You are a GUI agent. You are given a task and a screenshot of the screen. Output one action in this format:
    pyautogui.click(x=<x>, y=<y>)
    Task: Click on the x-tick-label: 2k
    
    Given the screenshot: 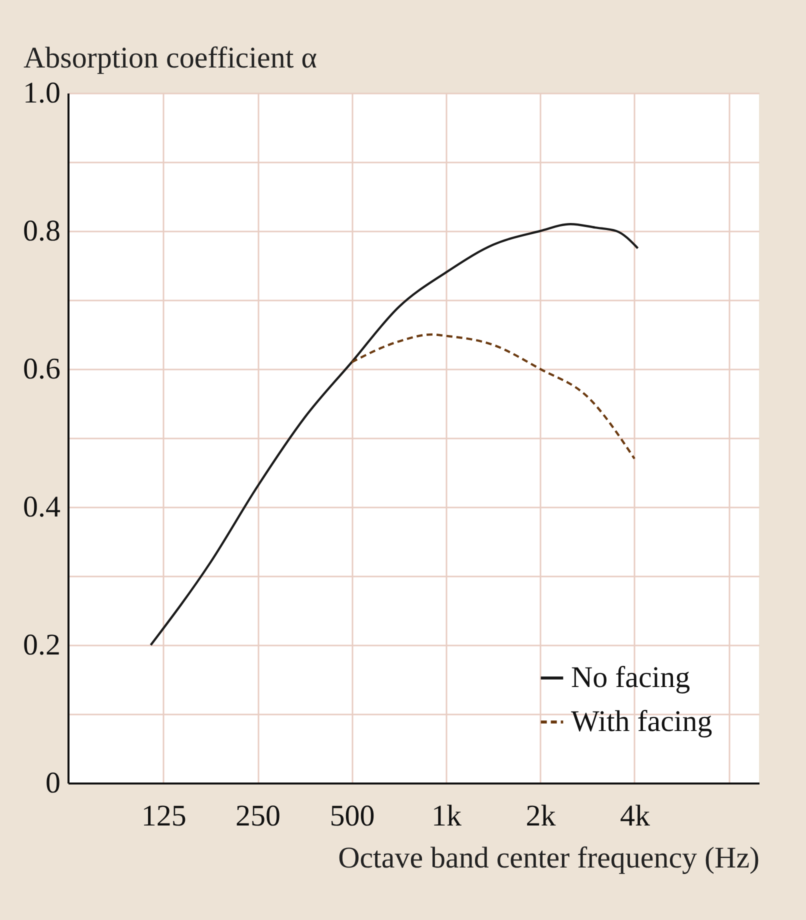 What is the action you would take?
    pyautogui.click(x=541, y=816)
    